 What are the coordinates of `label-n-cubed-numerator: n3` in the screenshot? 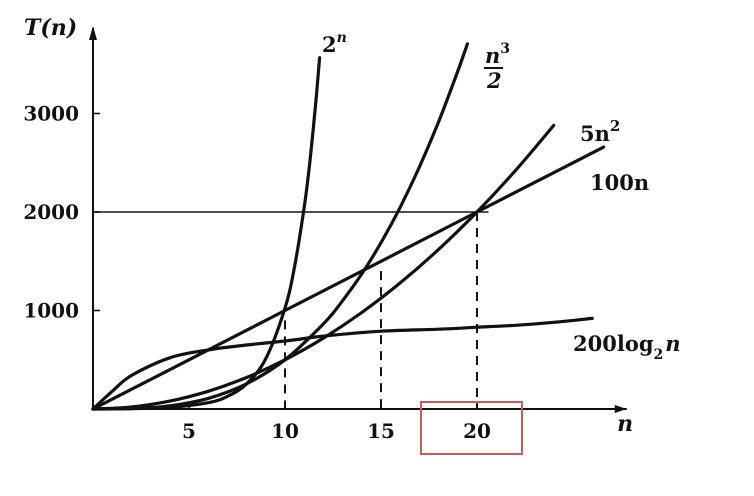 It's located at (497, 54).